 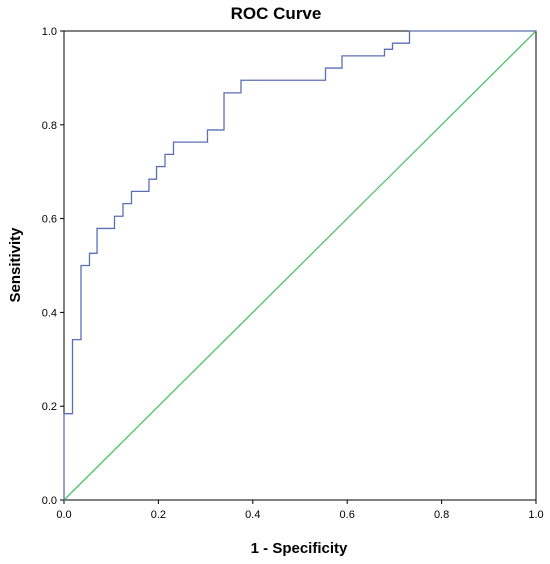 I want to click on y-tick-label: 0.0, so click(x=49, y=501).